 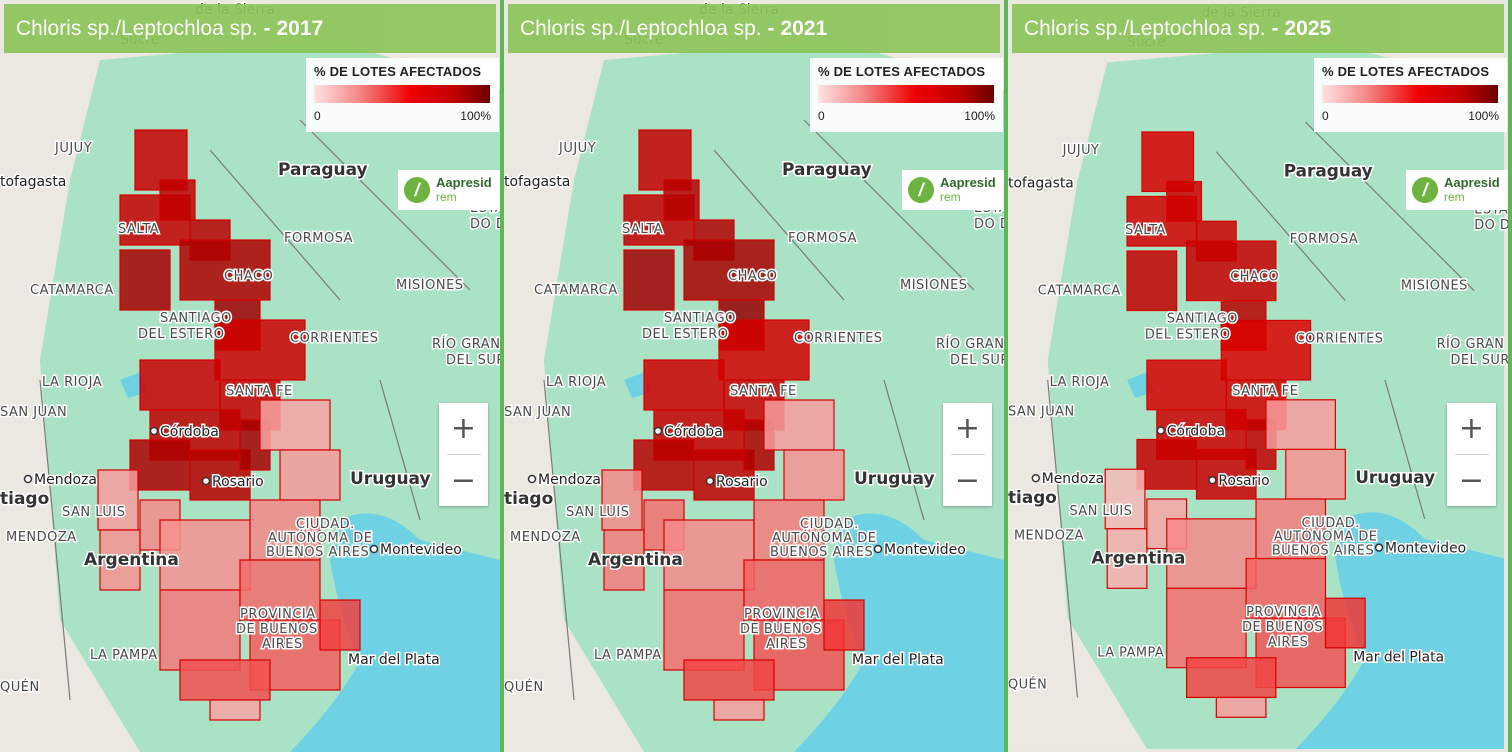 What do you see at coordinates (323, 170) in the screenshot?
I see `map-label-paraguay: Paraguay` at bounding box center [323, 170].